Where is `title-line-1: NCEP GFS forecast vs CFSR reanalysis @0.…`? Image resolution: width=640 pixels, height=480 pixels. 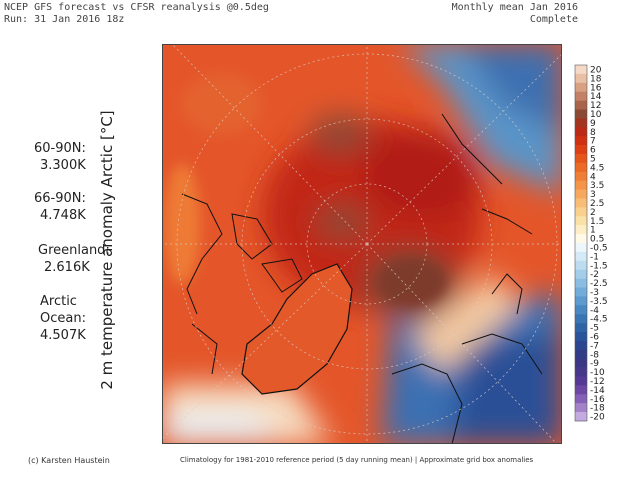
title-line-1: NCEP GFS forecast vs CFSR reanalysis @0.… is located at coordinates (136, 7).